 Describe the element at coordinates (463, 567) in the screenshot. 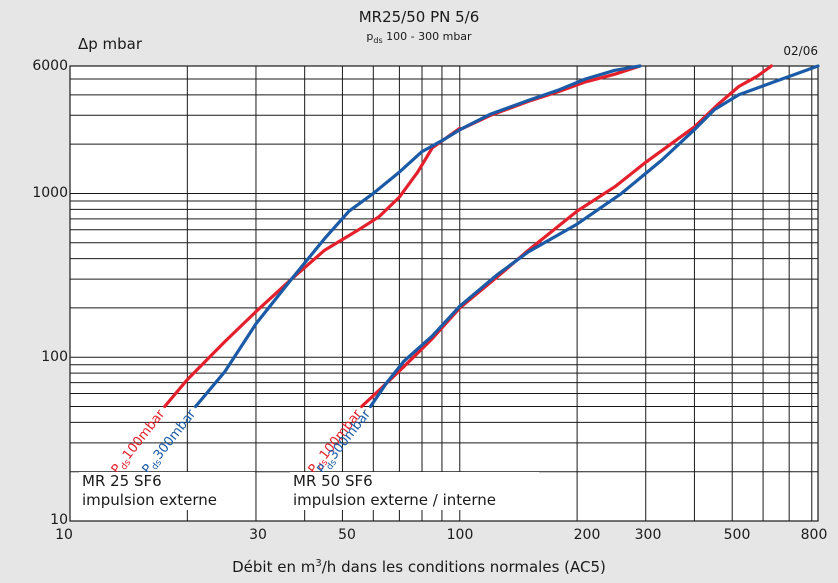

I see `x-title-post: /h dans les conditions normales (AC5)` at that location.